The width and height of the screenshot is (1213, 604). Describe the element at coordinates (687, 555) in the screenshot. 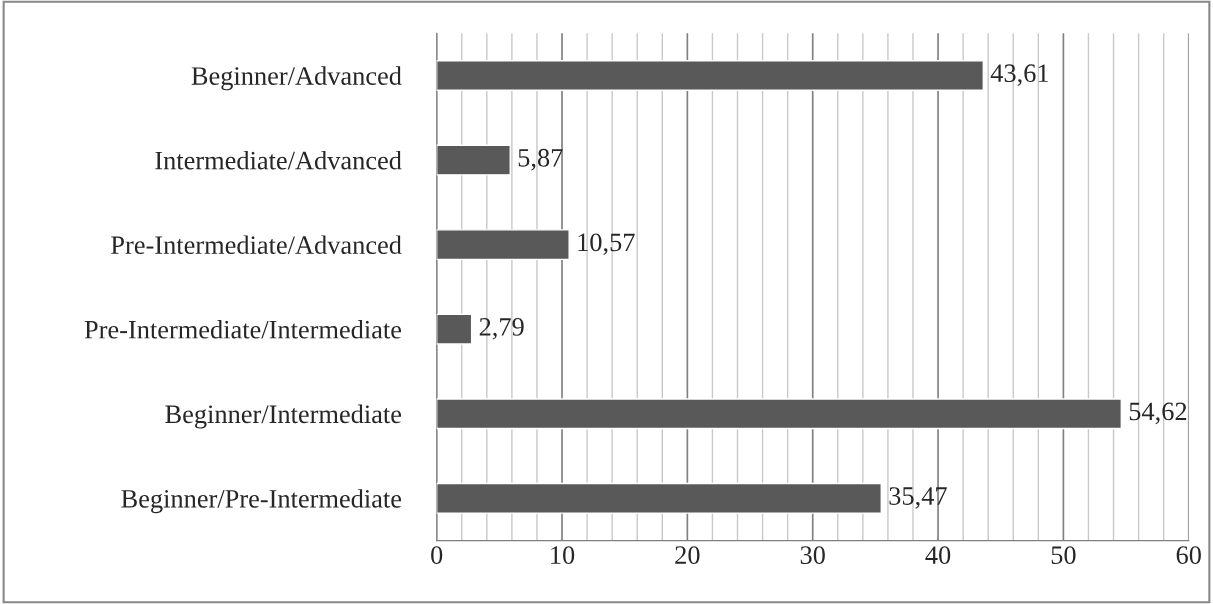

I see `x-tick-label: 20` at that location.